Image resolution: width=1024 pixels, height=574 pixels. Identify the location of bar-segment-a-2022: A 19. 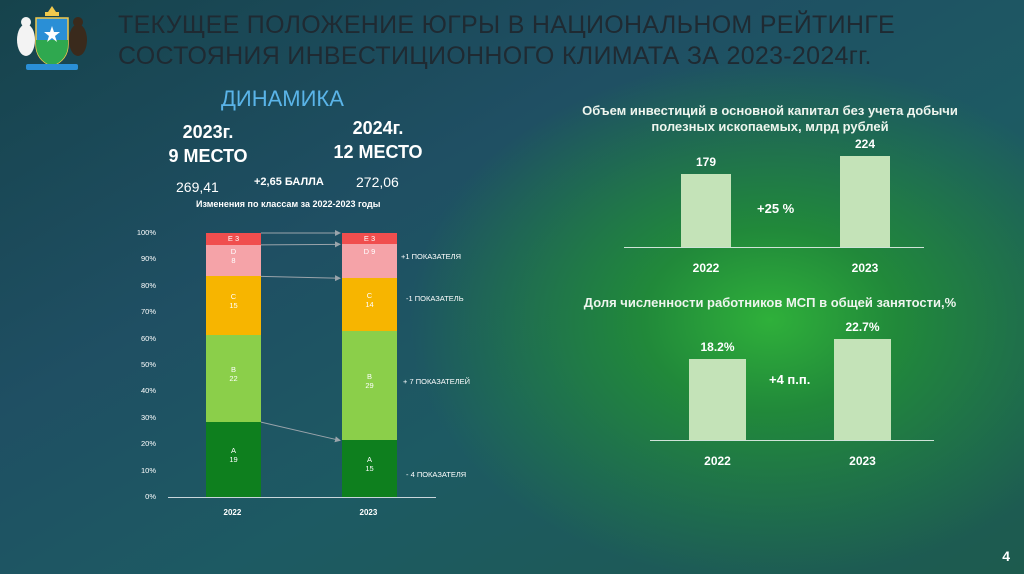
(233, 459).